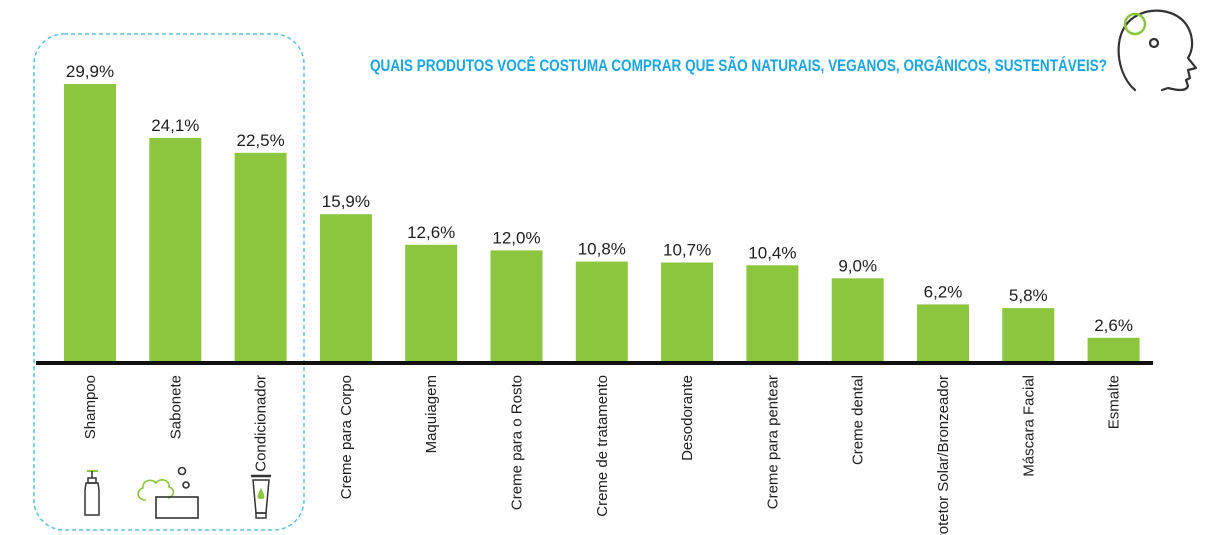 This screenshot has height=535, width=1211. What do you see at coordinates (175, 407) in the screenshot?
I see `category-label-sabonete: Sabonete` at bounding box center [175, 407].